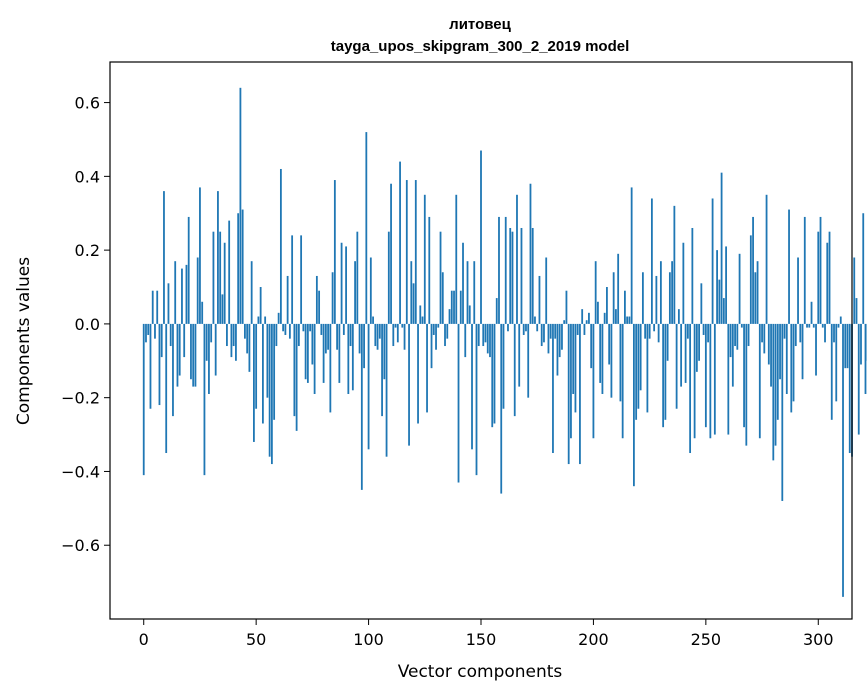 This screenshot has width=867, height=696. Describe the element at coordinates (24, 341) in the screenshot. I see `y-axis-label: Components values` at that location.